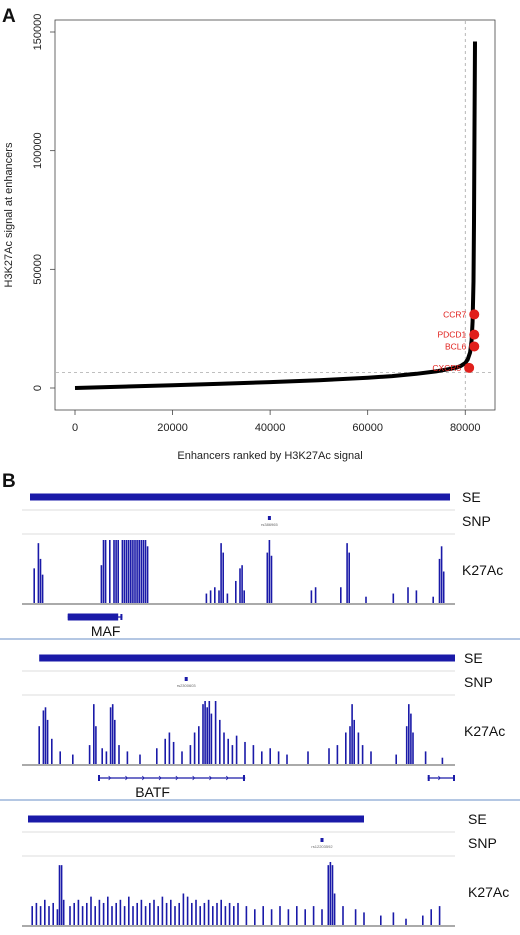 The width and height of the screenshot is (520, 935). Describe the element at coordinates (270, 428) in the screenshot. I see `x-tick-label: 40000` at that location.